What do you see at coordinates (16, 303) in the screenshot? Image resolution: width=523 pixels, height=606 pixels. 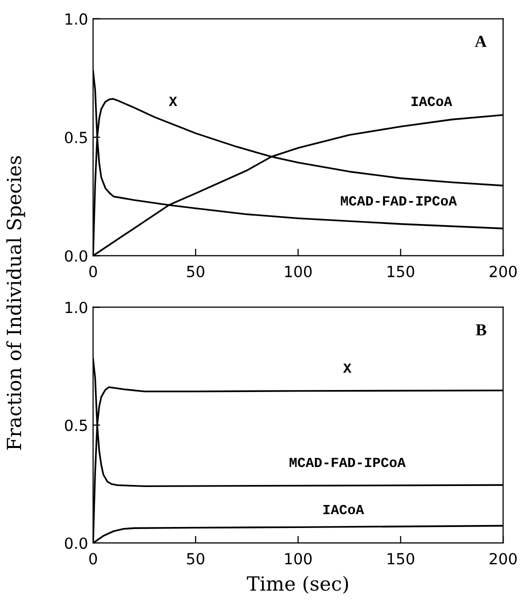 I see `y-axis-title: Fraction of Individual Species` at bounding box center [16, 303].